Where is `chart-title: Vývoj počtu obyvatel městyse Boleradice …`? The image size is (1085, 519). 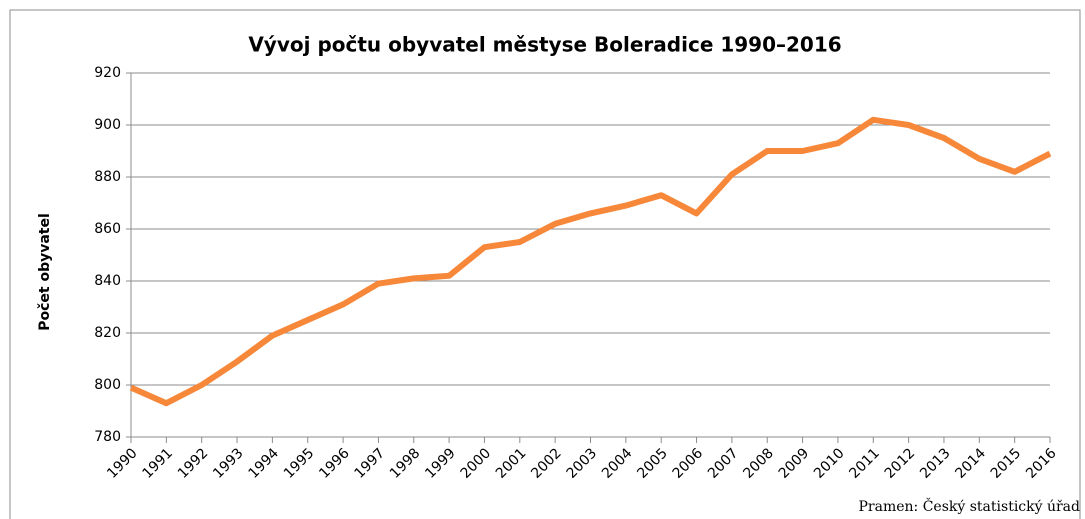
chart-title: Vývoj počtu obyvatel městyse Boleradice … is located at coordinates (544, 45).